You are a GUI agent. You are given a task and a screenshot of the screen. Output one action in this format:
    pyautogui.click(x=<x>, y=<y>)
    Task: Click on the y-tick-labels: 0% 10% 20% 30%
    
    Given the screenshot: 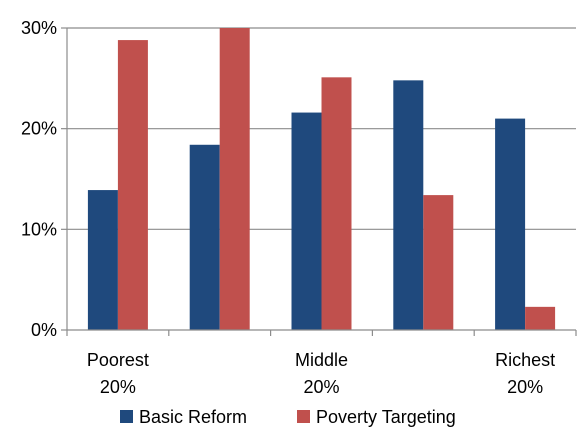 What is the action you would take?
    pyautogui.click(x=39, y=179)
    